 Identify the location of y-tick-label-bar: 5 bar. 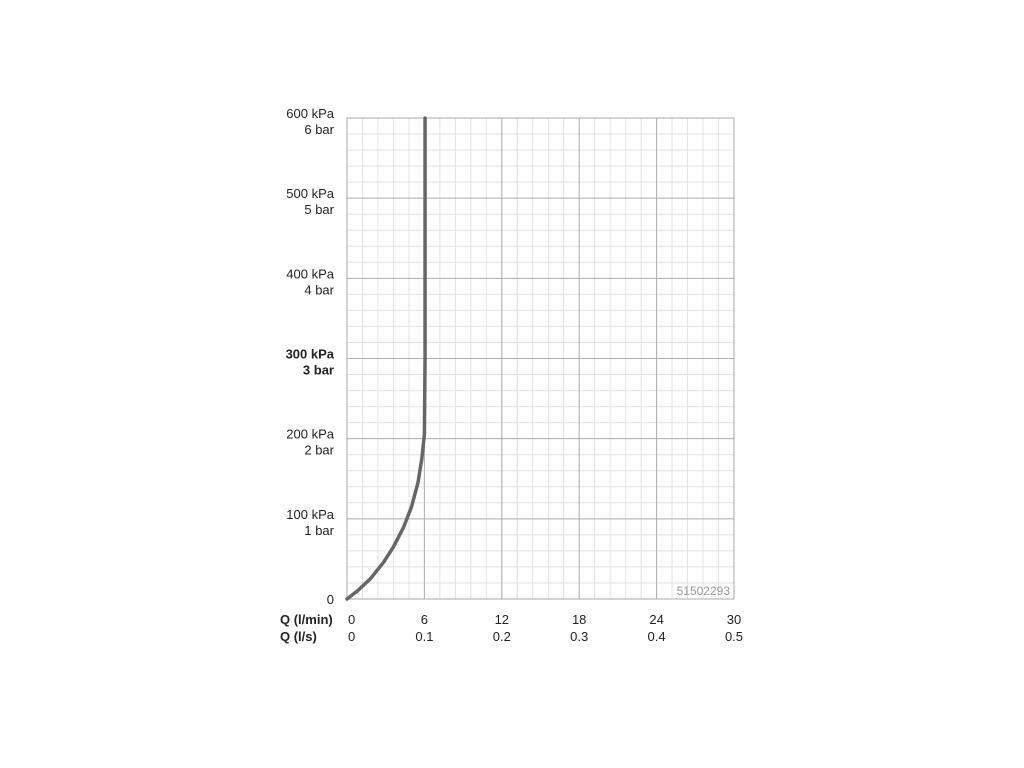
(319, 209).